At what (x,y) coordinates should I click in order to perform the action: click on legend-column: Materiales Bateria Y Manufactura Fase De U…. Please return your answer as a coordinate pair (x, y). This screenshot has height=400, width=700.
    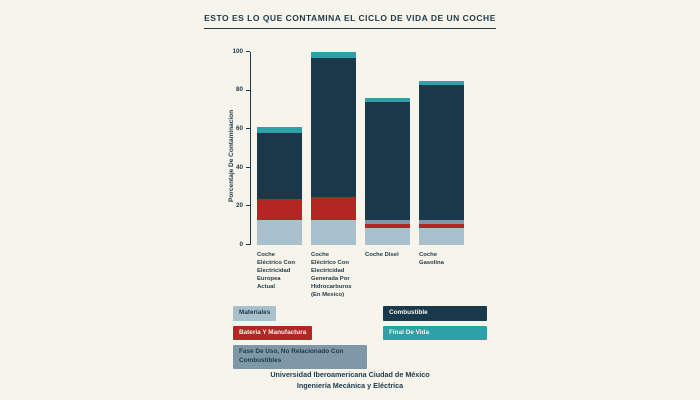
    Looking at the image, I should click on (300, 337).